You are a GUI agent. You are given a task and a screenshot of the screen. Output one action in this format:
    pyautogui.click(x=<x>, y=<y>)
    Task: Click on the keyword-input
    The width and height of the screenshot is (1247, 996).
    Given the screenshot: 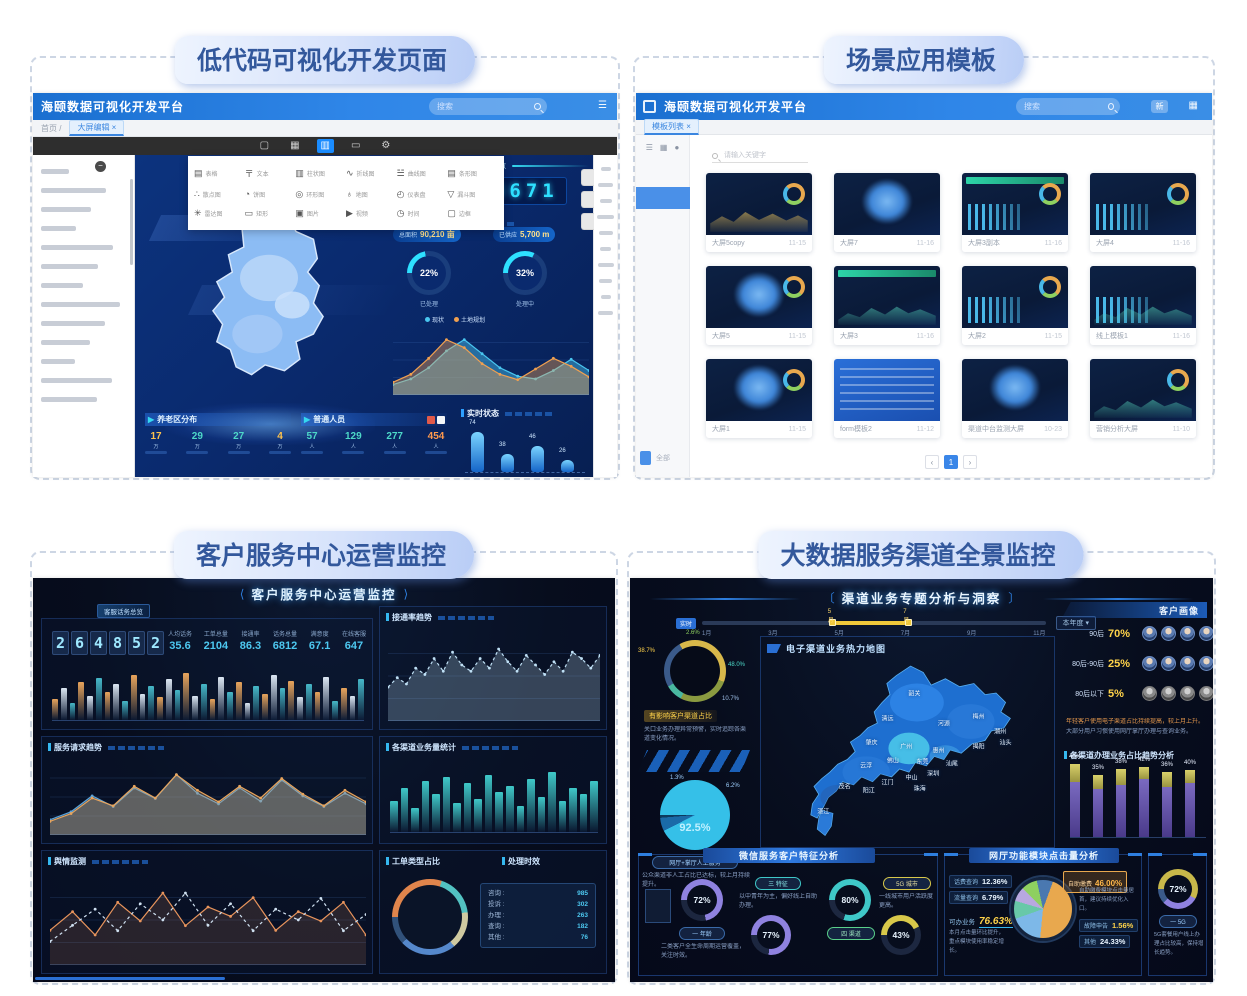 What is the action you would take?
    pyautogui.click(x=762, y=155)
    